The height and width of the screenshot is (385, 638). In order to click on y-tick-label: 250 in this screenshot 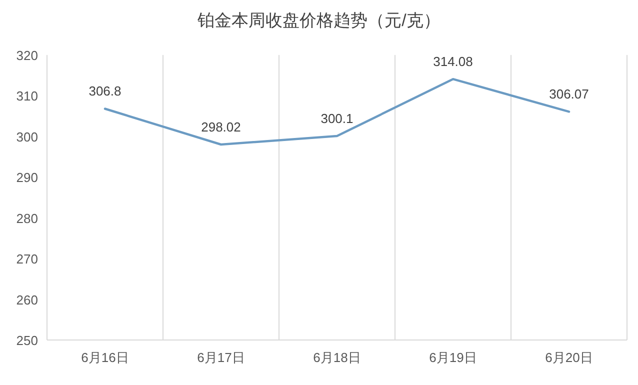, I will do `click(27, 340)`.